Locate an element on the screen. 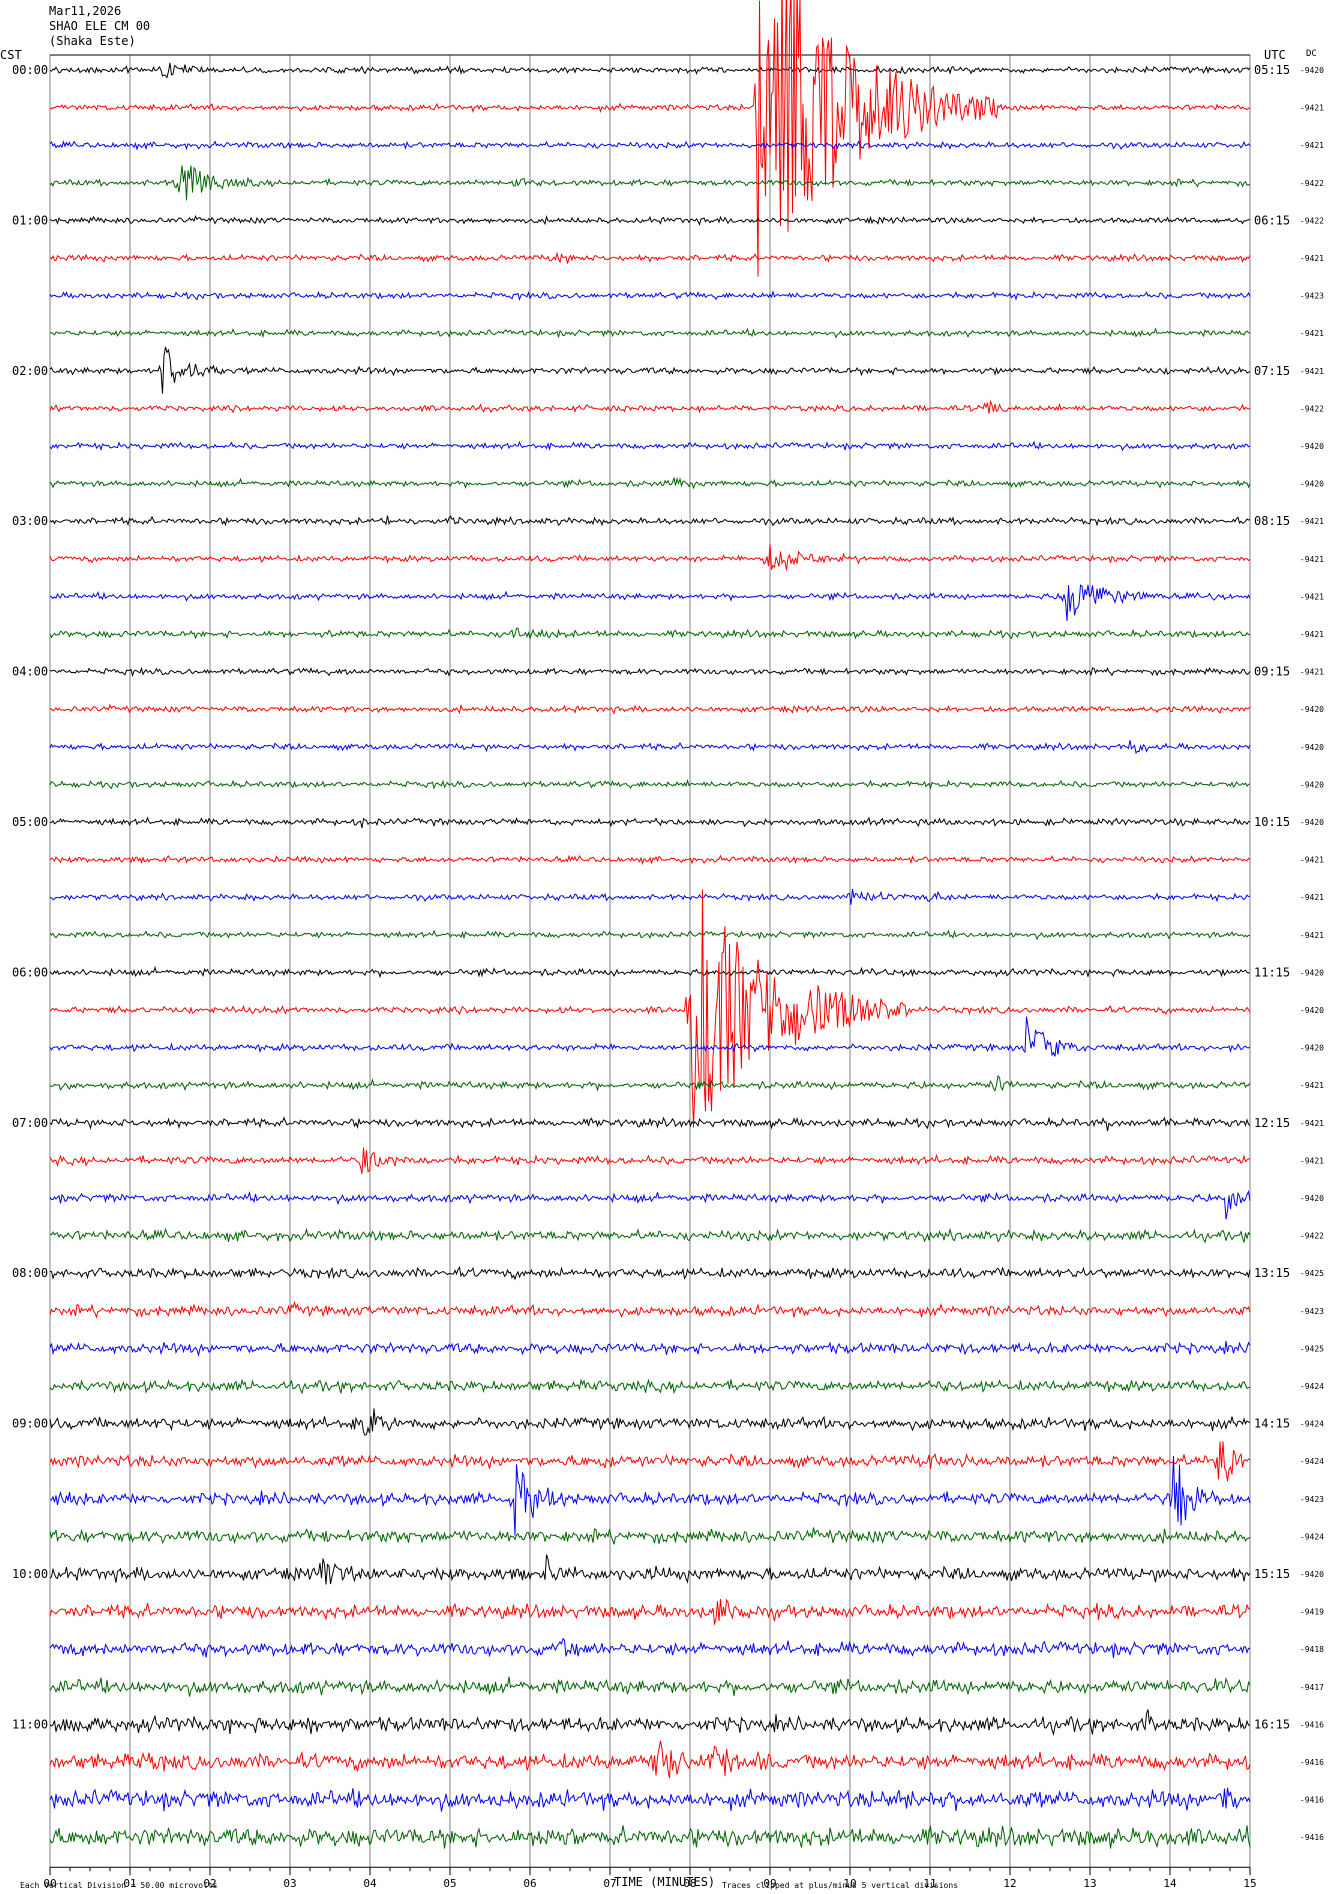  dc-offset-label: -9417 is located at coordinates (1312, 1687).